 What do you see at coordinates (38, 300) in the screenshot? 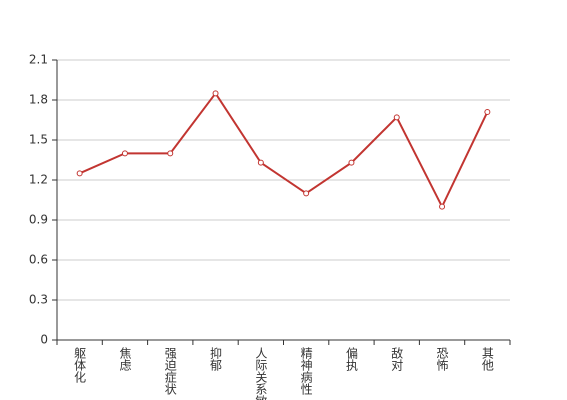
I see `y-tick-label: 0.3` at bounding box center [38, 300].